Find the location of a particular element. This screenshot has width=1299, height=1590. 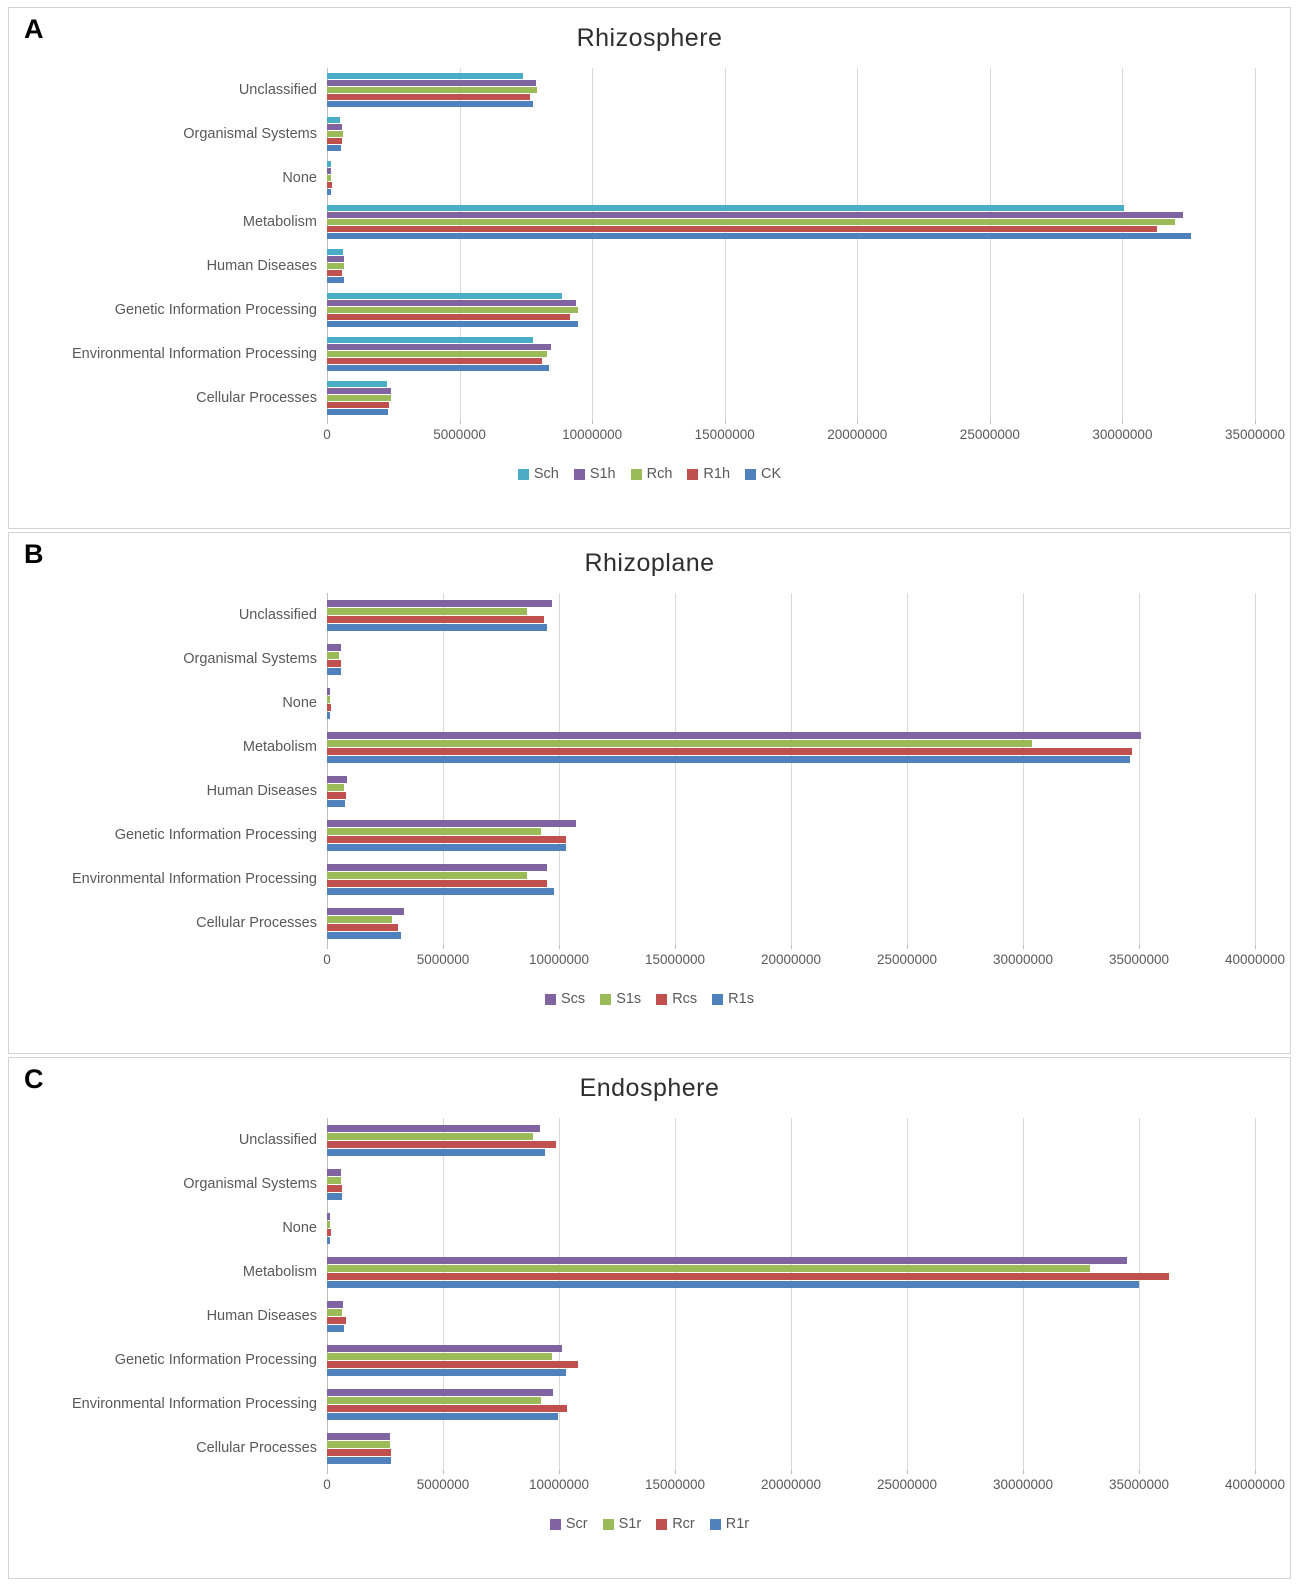

legend: Scs S1s Rcs R1s is located at coordinates (649, 999).